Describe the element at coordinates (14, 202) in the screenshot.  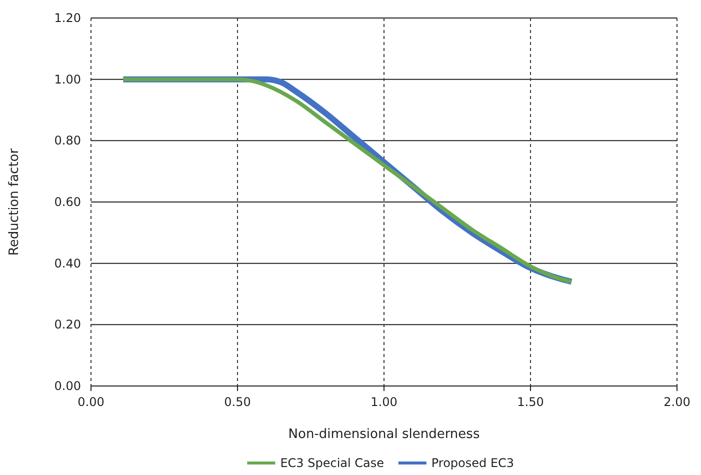
I see `y-axis-title: Reduction factor` at that location.